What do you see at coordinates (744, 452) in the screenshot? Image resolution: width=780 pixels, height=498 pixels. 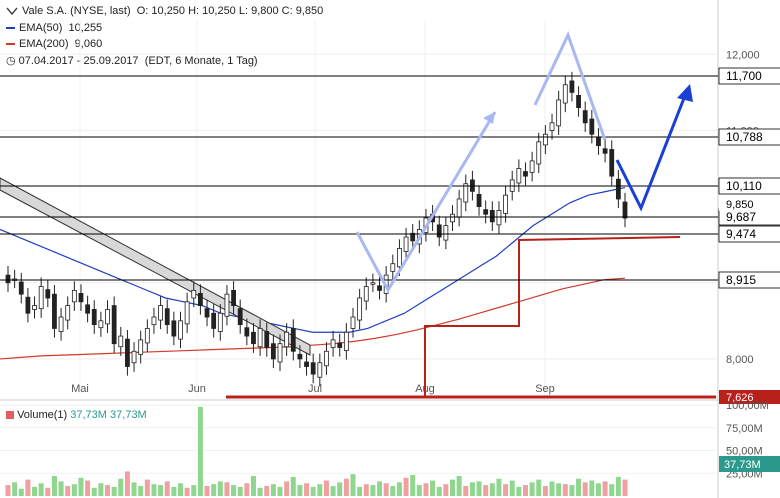 I see `volume-tick-2: 50,00M` at bounding box center [744, 452].